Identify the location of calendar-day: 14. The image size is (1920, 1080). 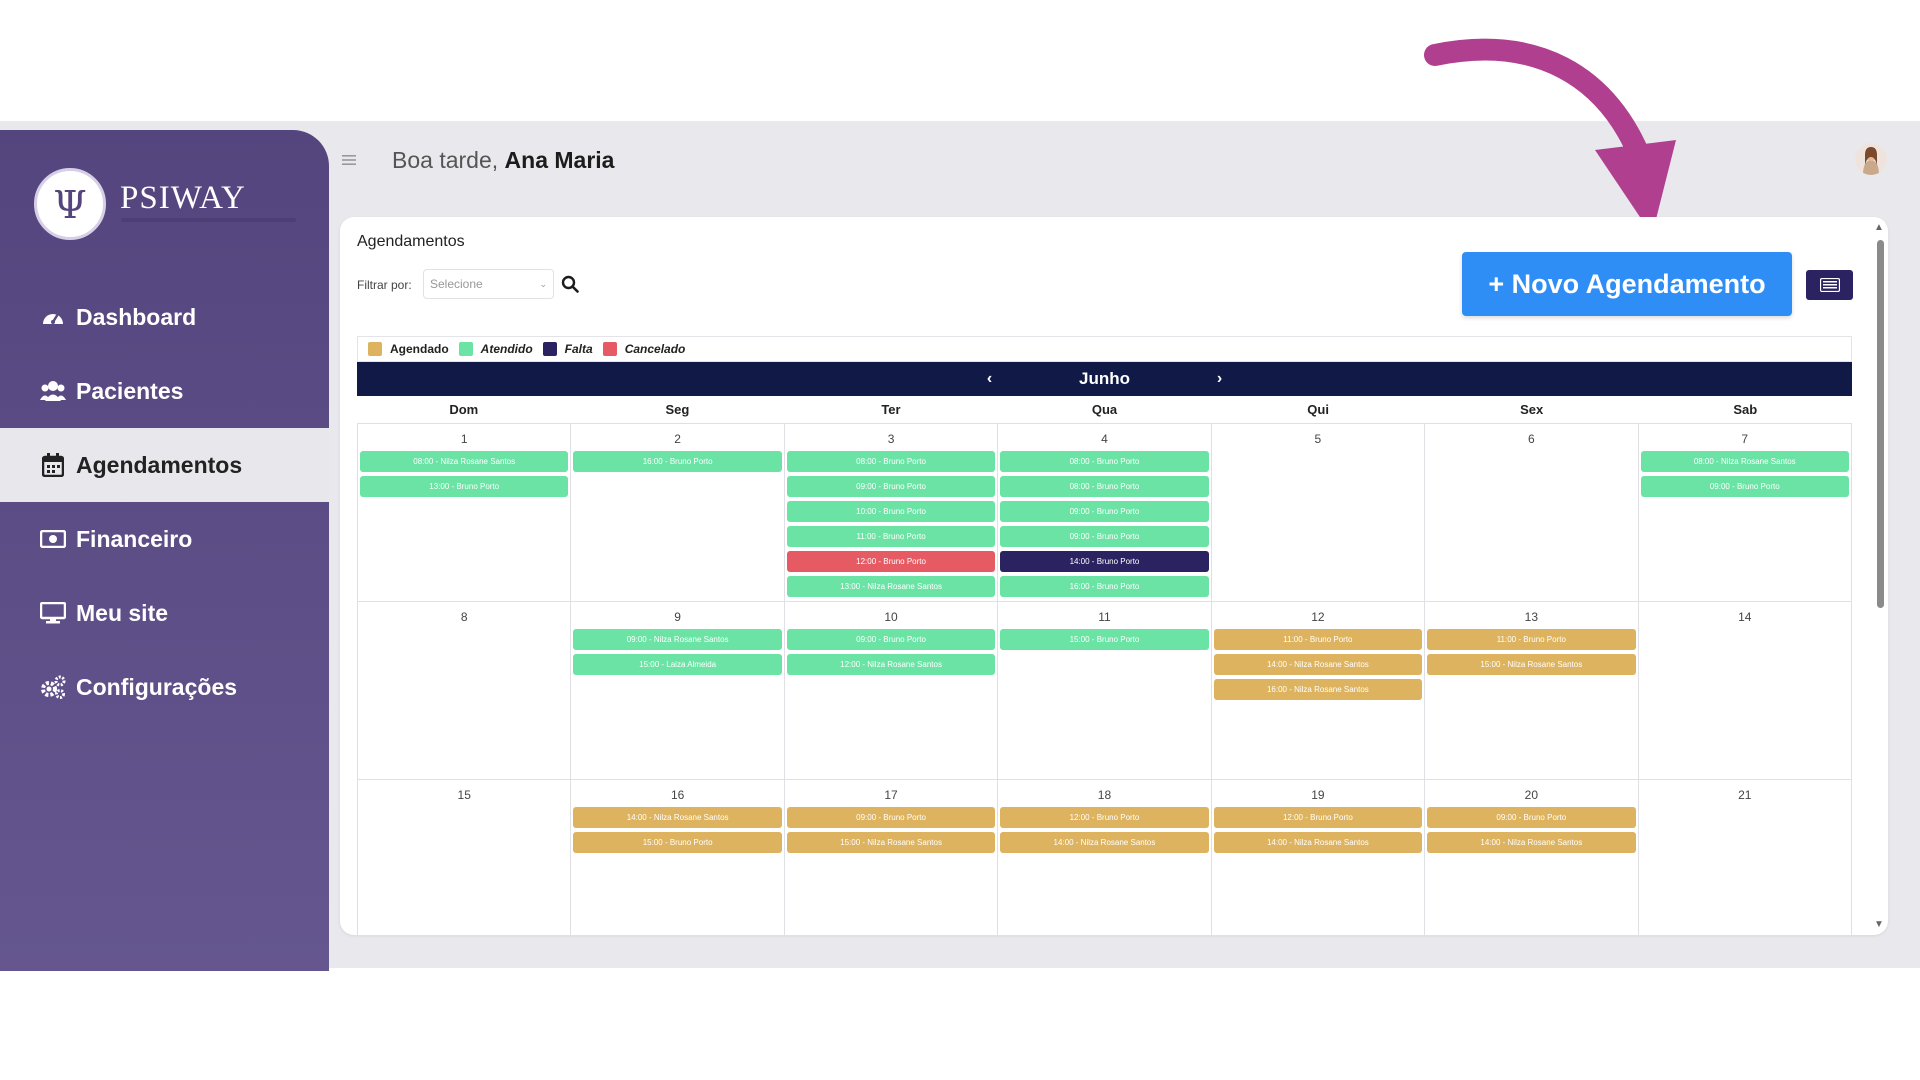
(1745, 691).